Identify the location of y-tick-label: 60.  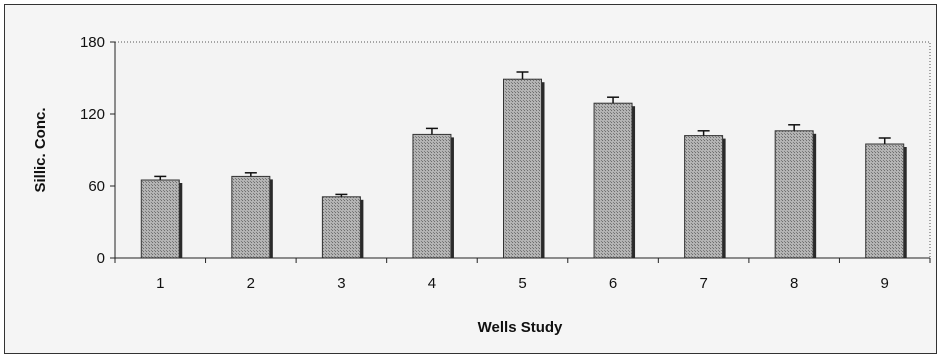
(96, 186).